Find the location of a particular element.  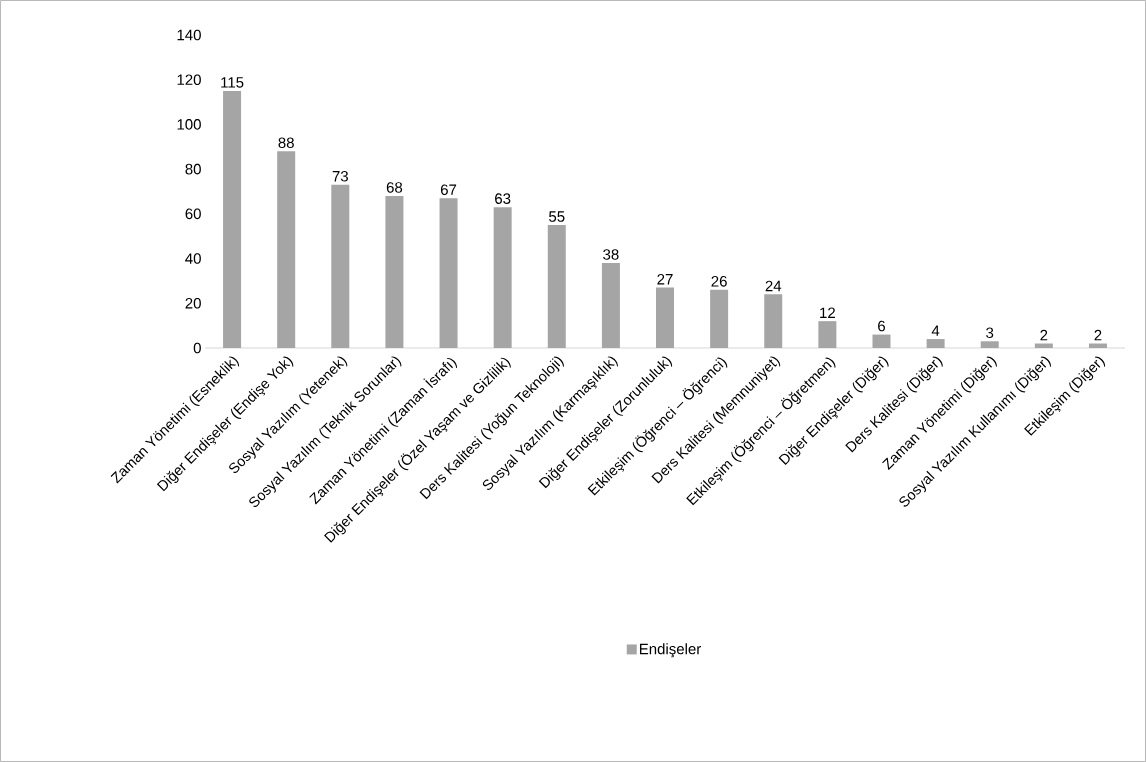

data-label: 24 is located at coordinates (773, 286).